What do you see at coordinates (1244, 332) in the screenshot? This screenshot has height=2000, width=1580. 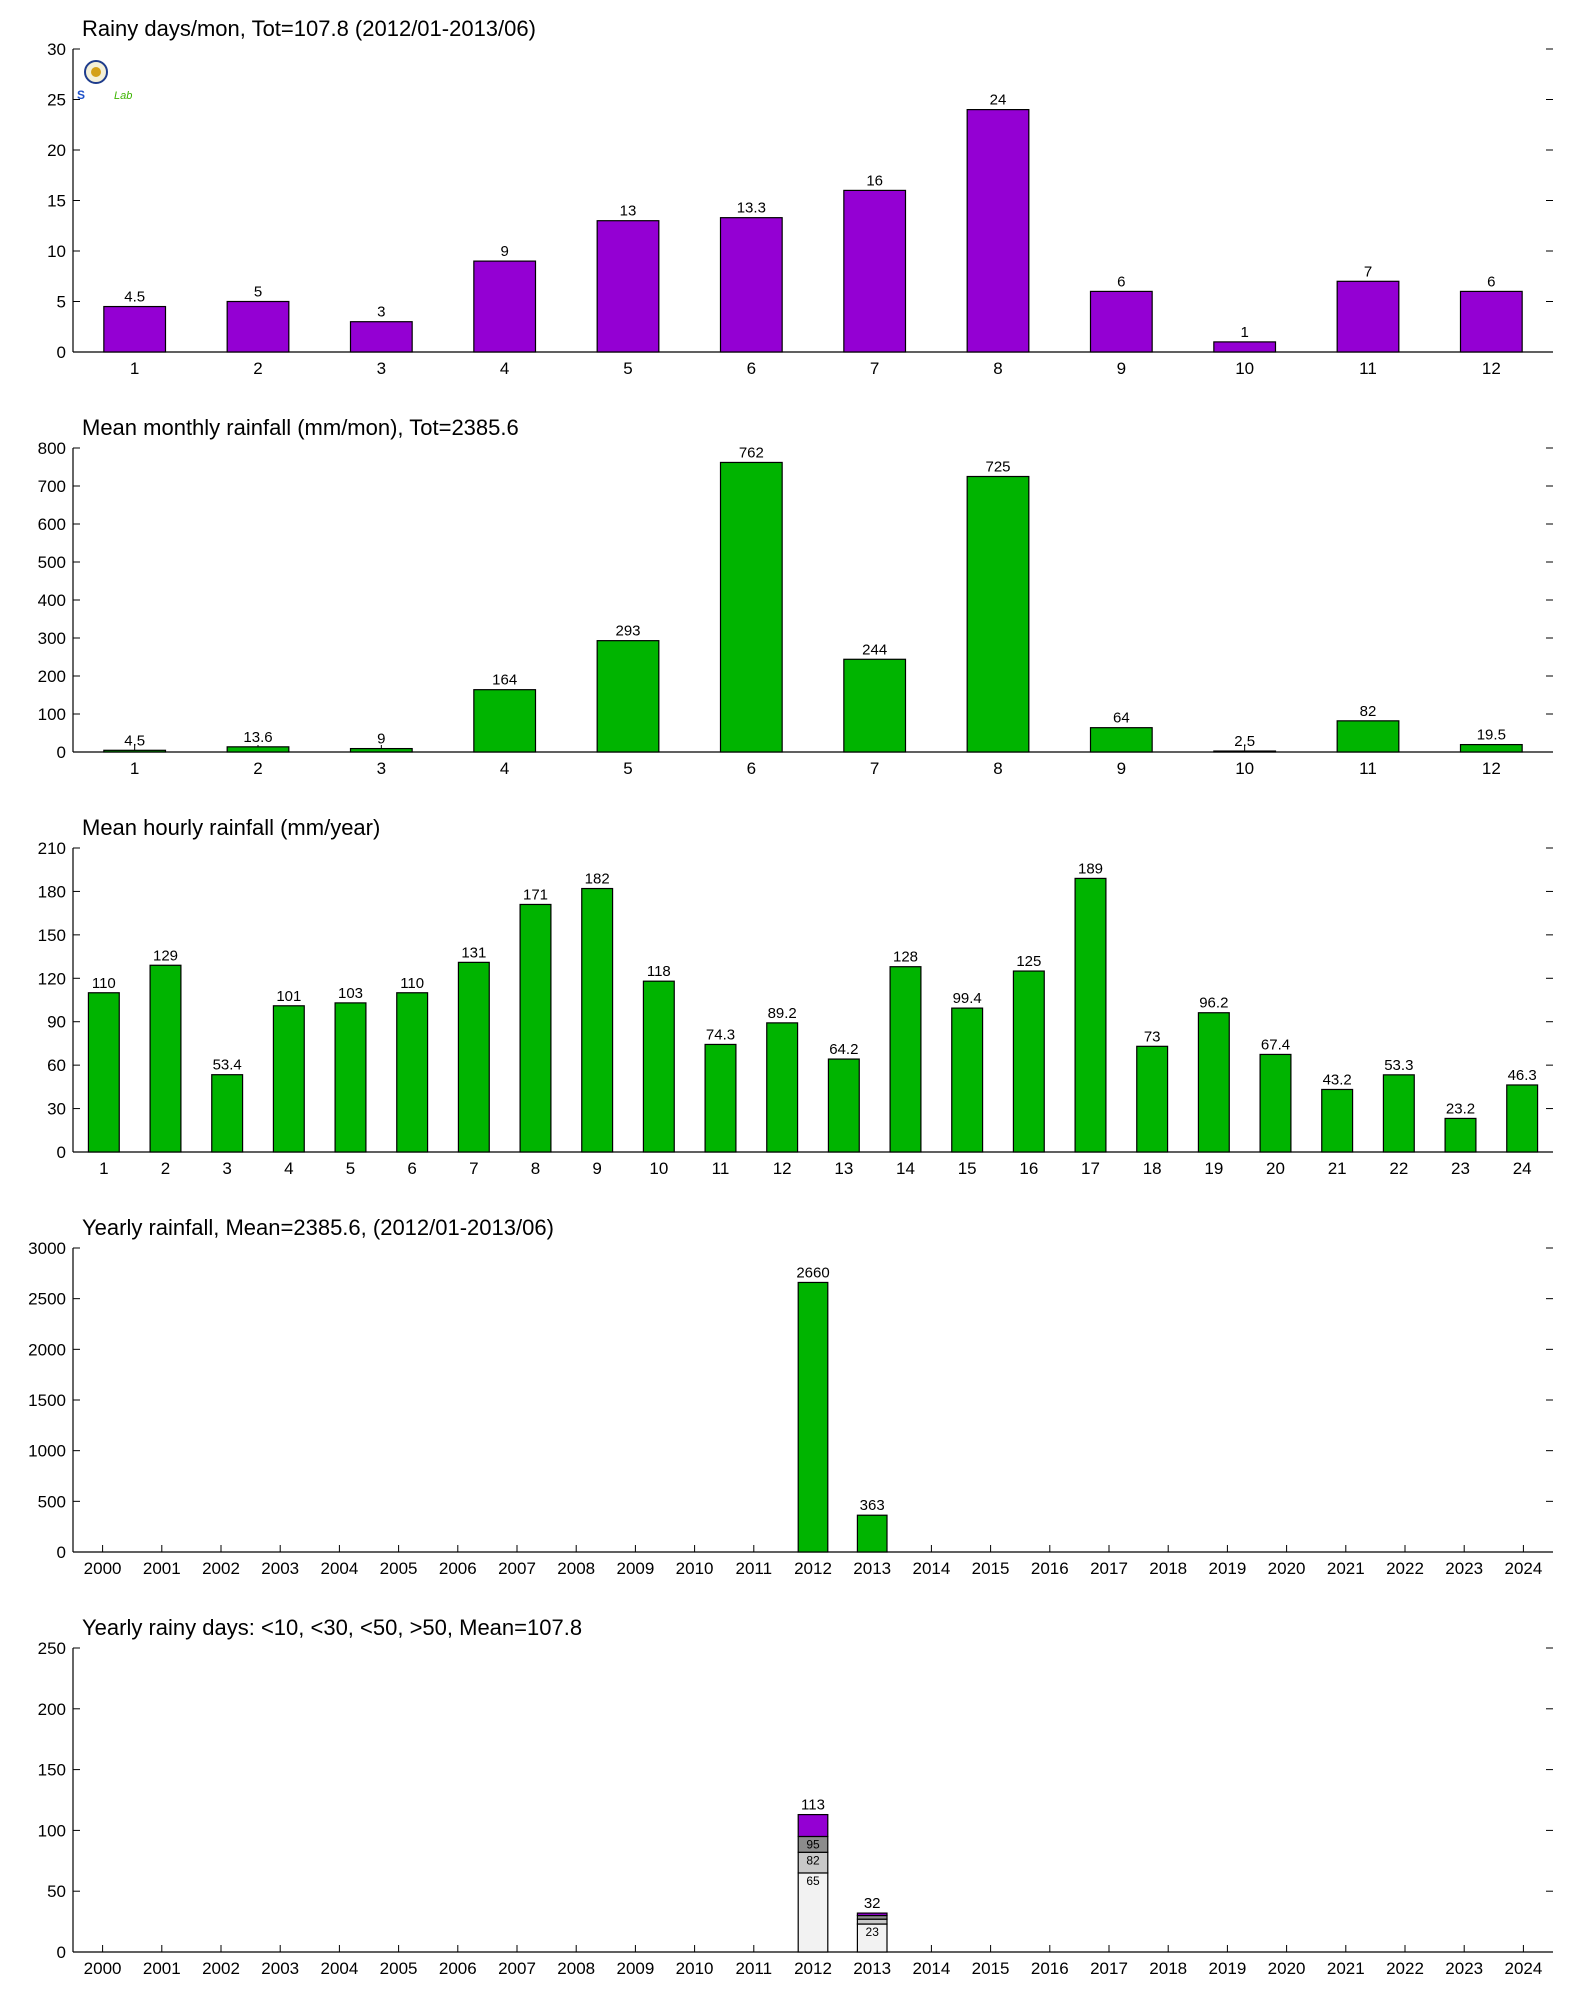 I see `data-label: 1` at bounding box center [1244, 332].